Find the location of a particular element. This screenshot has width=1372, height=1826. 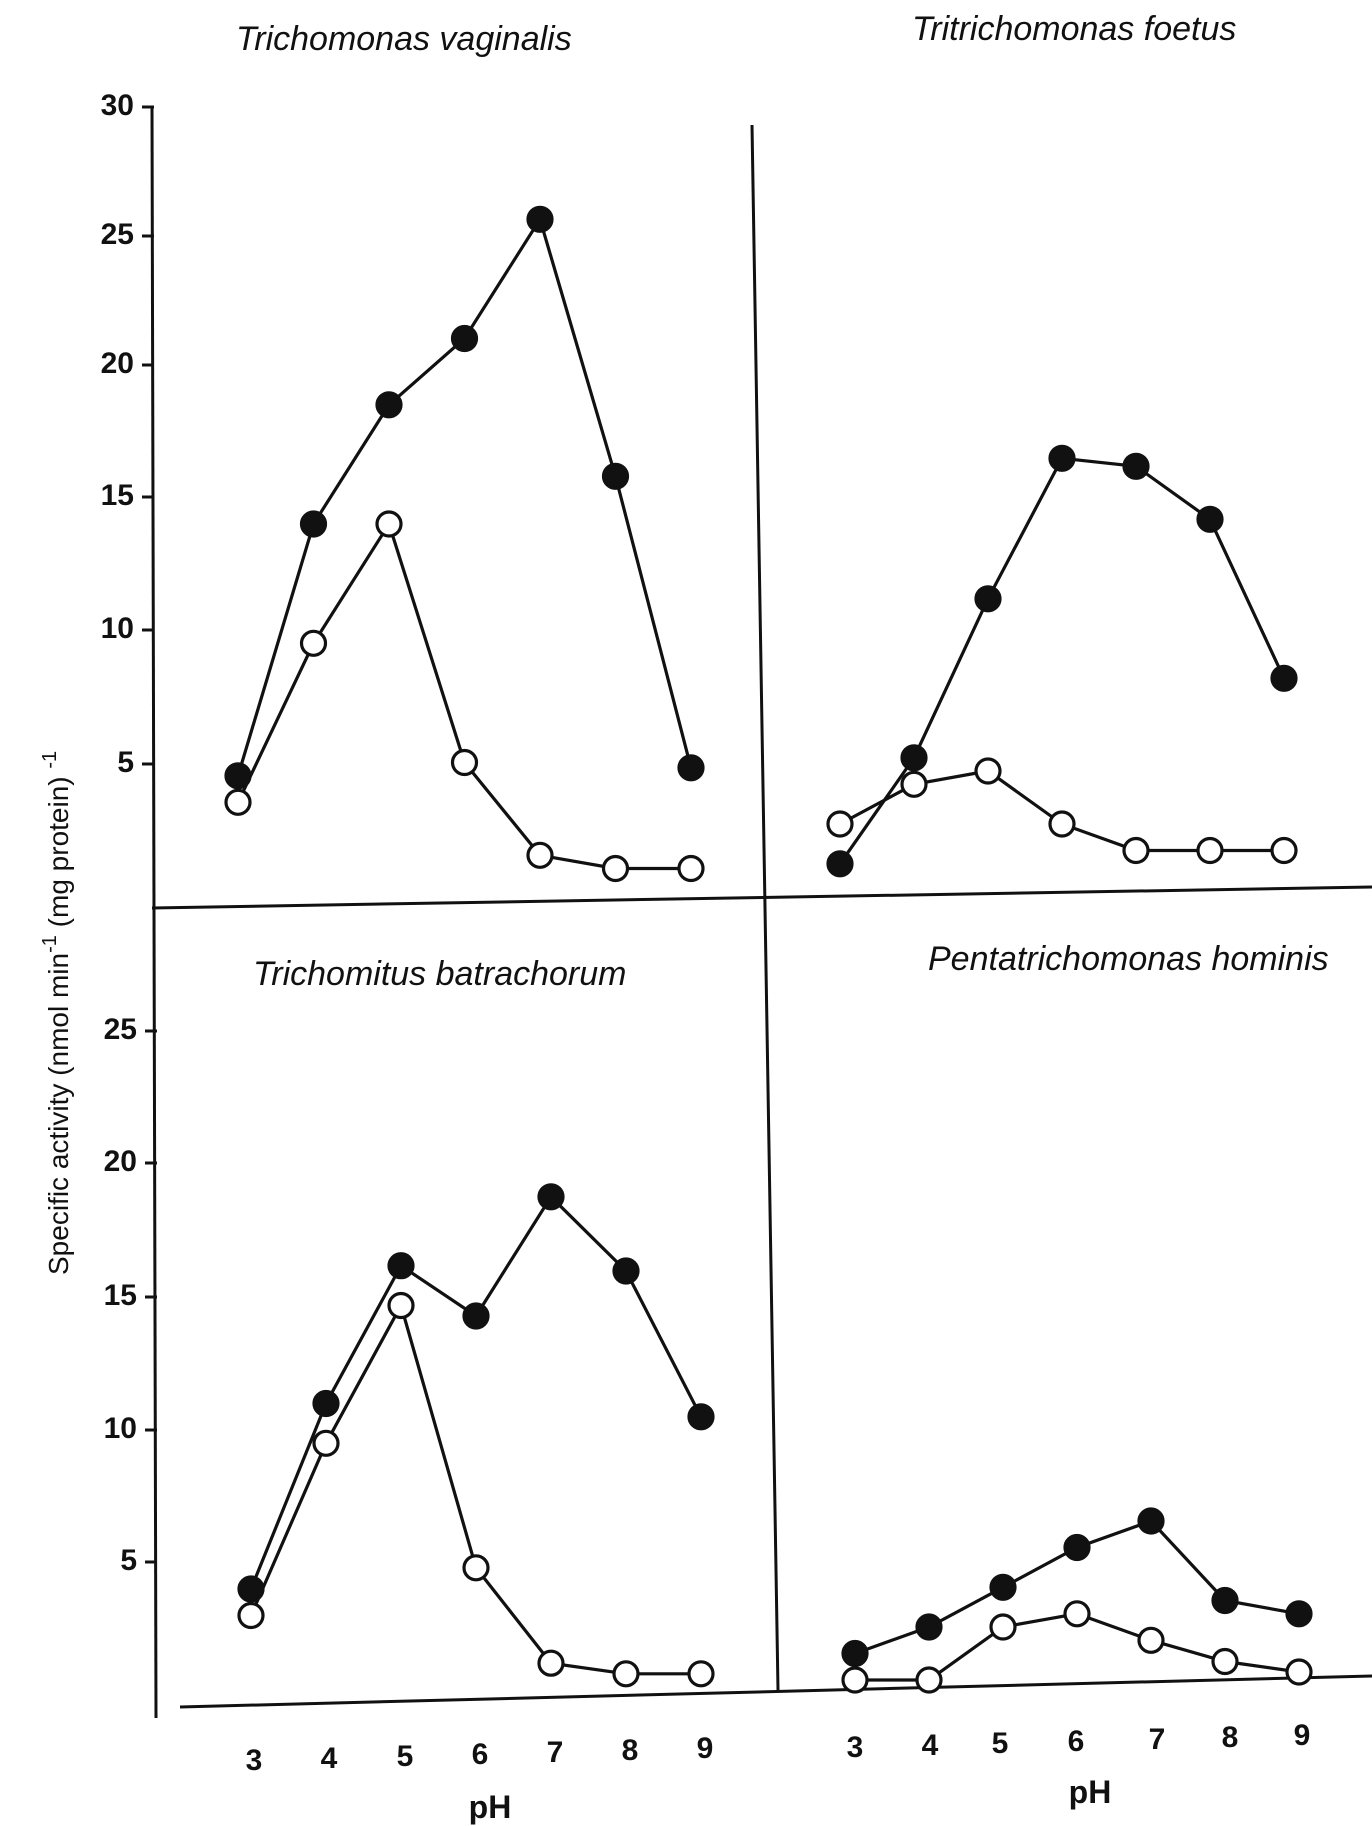

panel-title-bl: Trichomitus batrachorum is located at coordinates (440, 974).